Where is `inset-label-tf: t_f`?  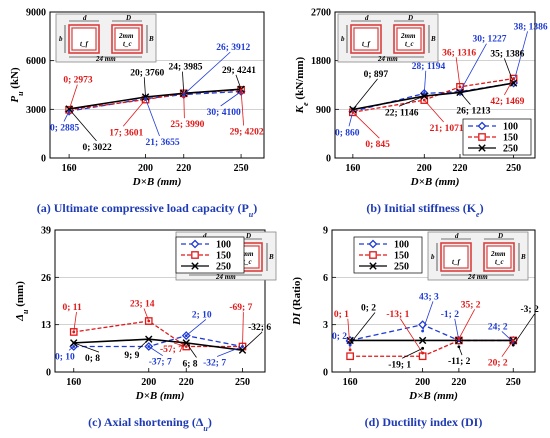
inset-label-tf: t_f is located at coordinates (84, 44).